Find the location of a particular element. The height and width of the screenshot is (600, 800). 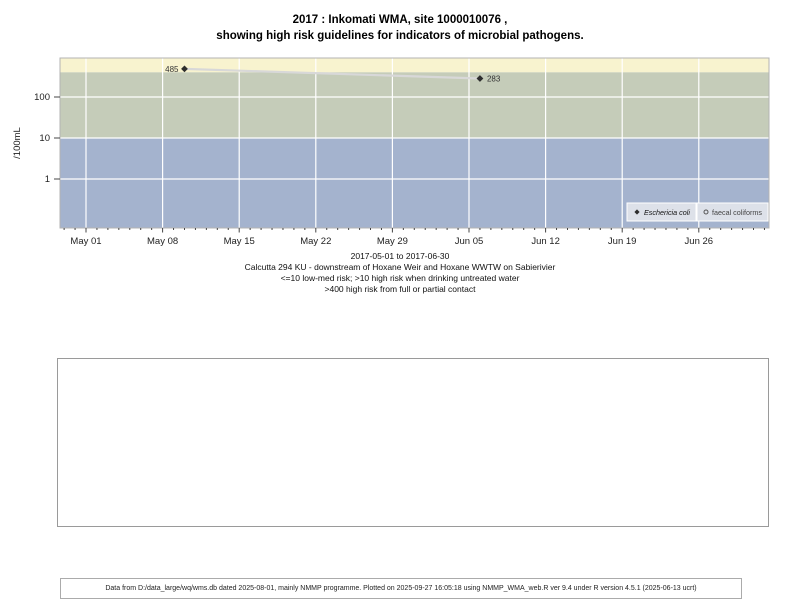

legend-label-e-coli: Eschericia coli is located at coordinates (667, 212).